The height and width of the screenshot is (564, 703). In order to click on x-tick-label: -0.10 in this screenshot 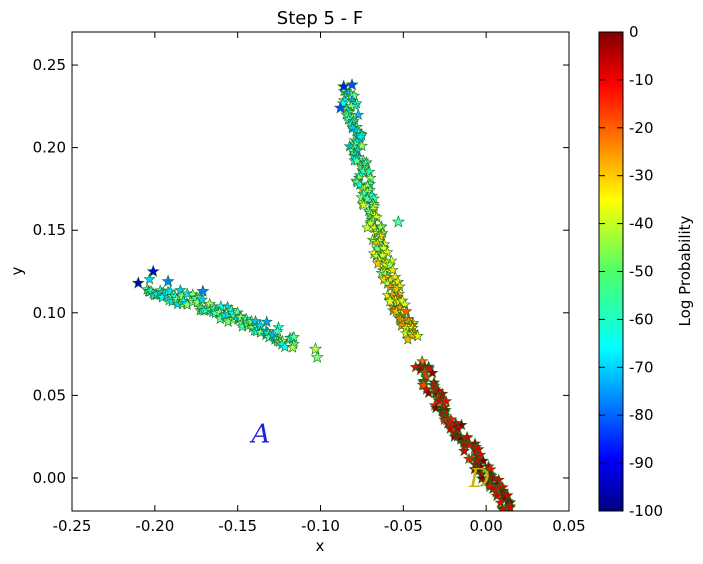, I will do `click(320, 526)`.